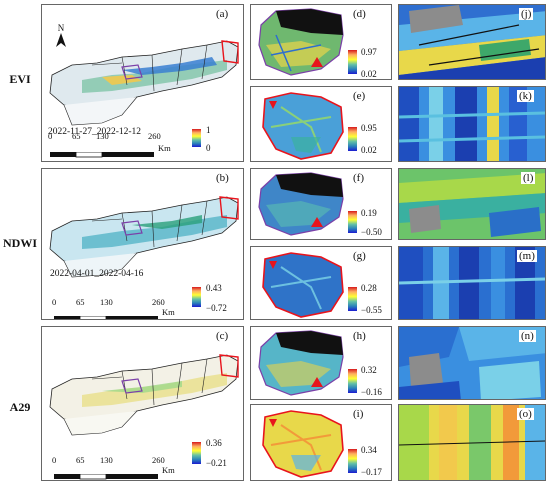 The height and width of the screenshot is (485, 550). I want to click on zoom-map-g, so click(303, 285).